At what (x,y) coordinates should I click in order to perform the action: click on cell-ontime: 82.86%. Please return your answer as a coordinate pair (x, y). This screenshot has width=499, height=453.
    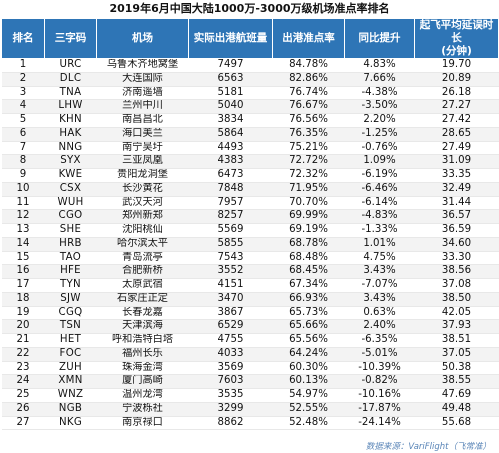
    Looking at the image, I should click on (308, 79).